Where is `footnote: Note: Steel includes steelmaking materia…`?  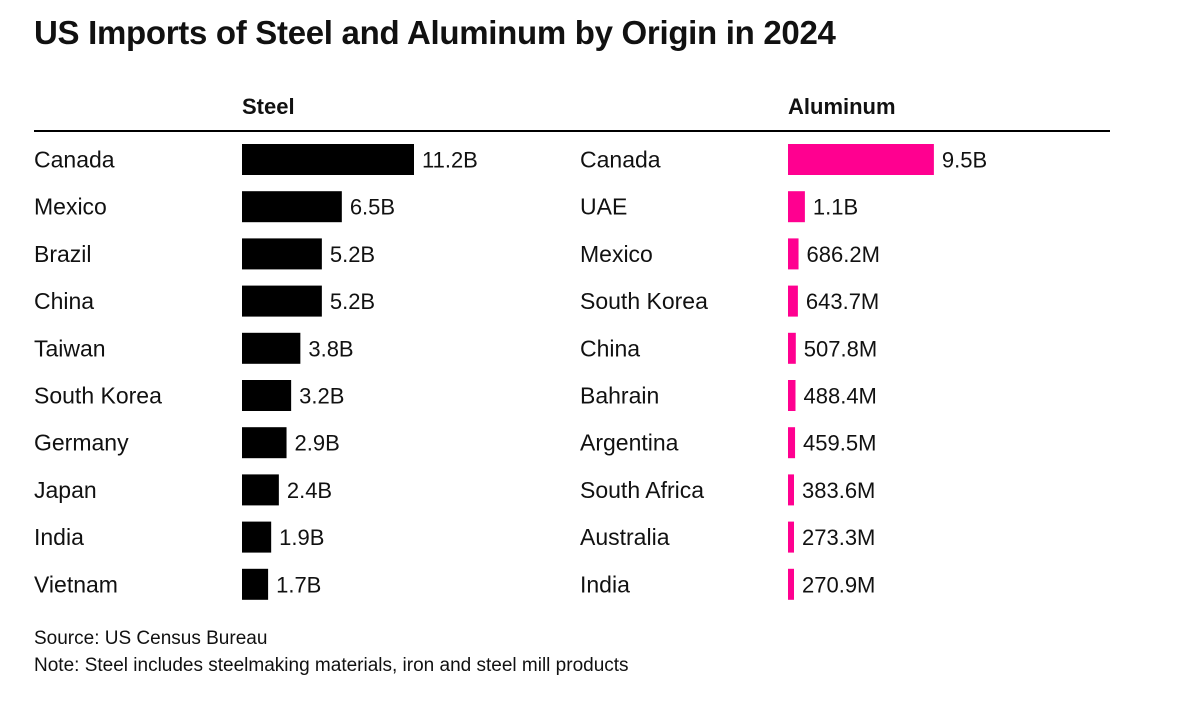
footnote: Note: Steel includes steelmaking materia… is located at coordinates (331, 665).